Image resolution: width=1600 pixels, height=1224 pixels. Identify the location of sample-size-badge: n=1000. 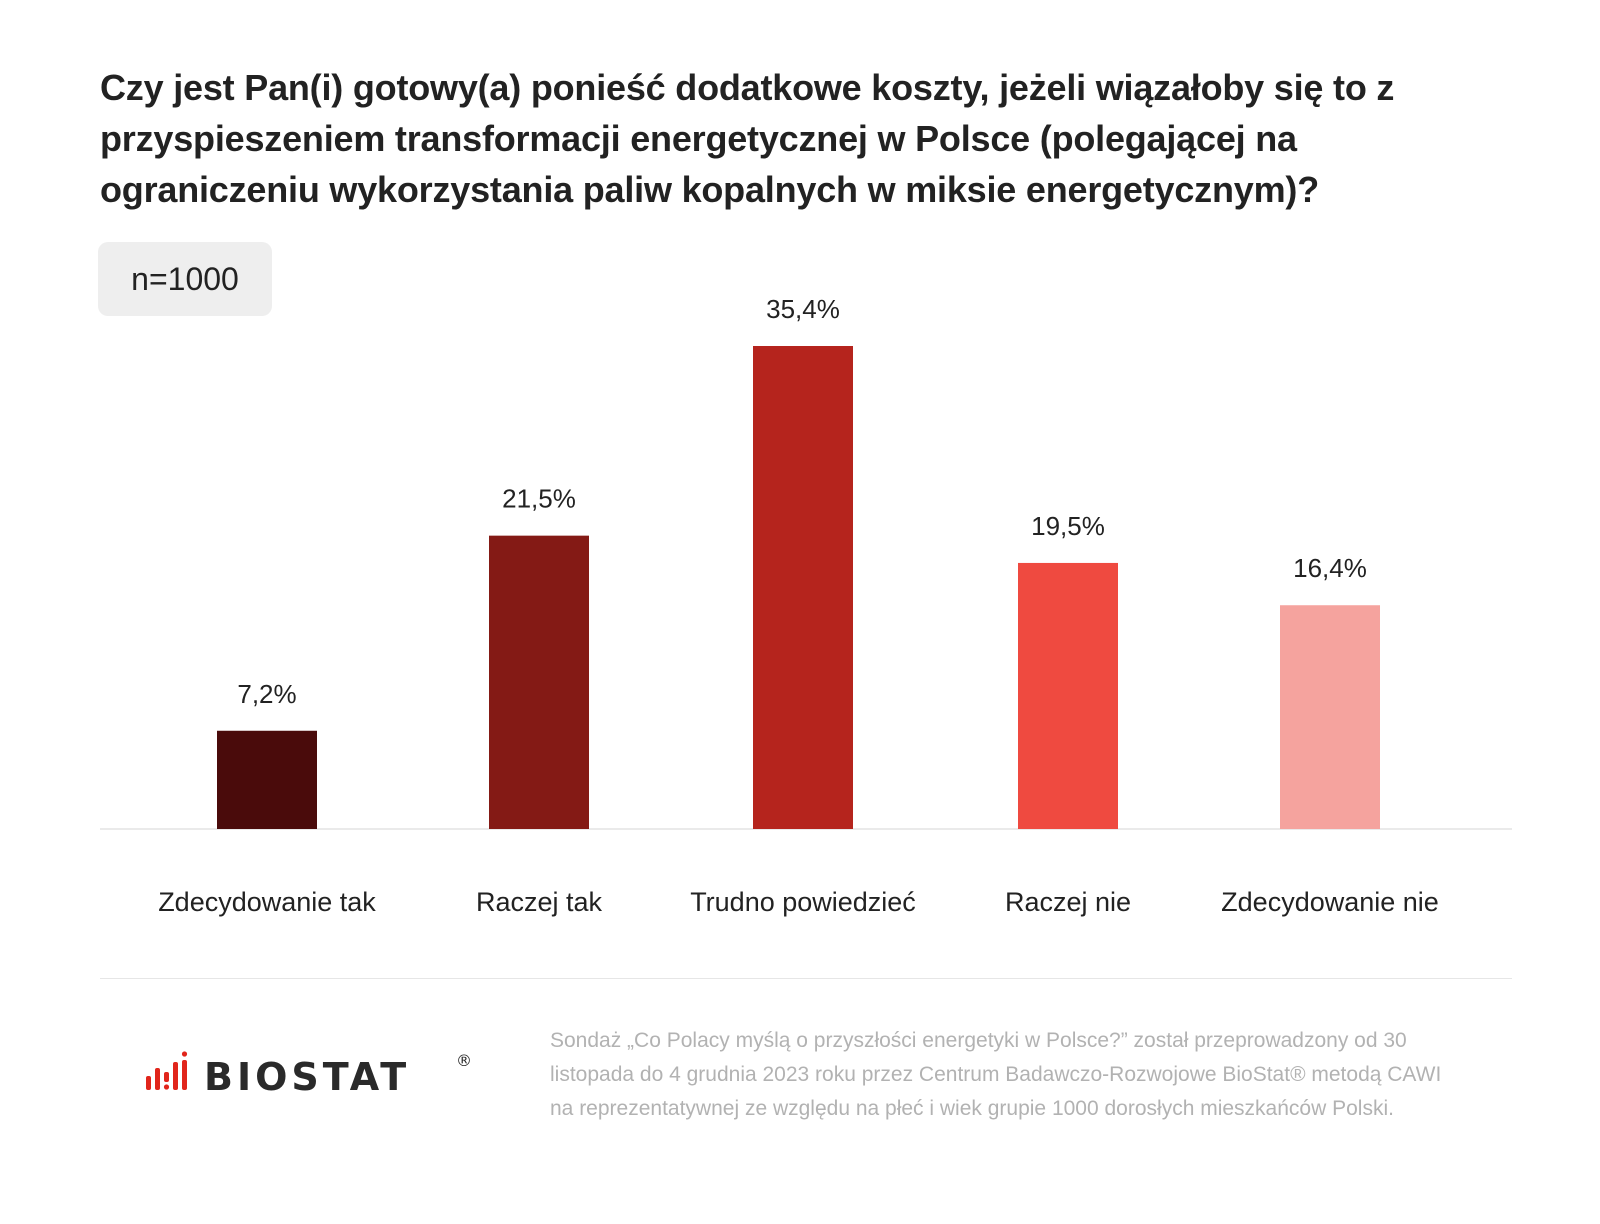
(185, 279).